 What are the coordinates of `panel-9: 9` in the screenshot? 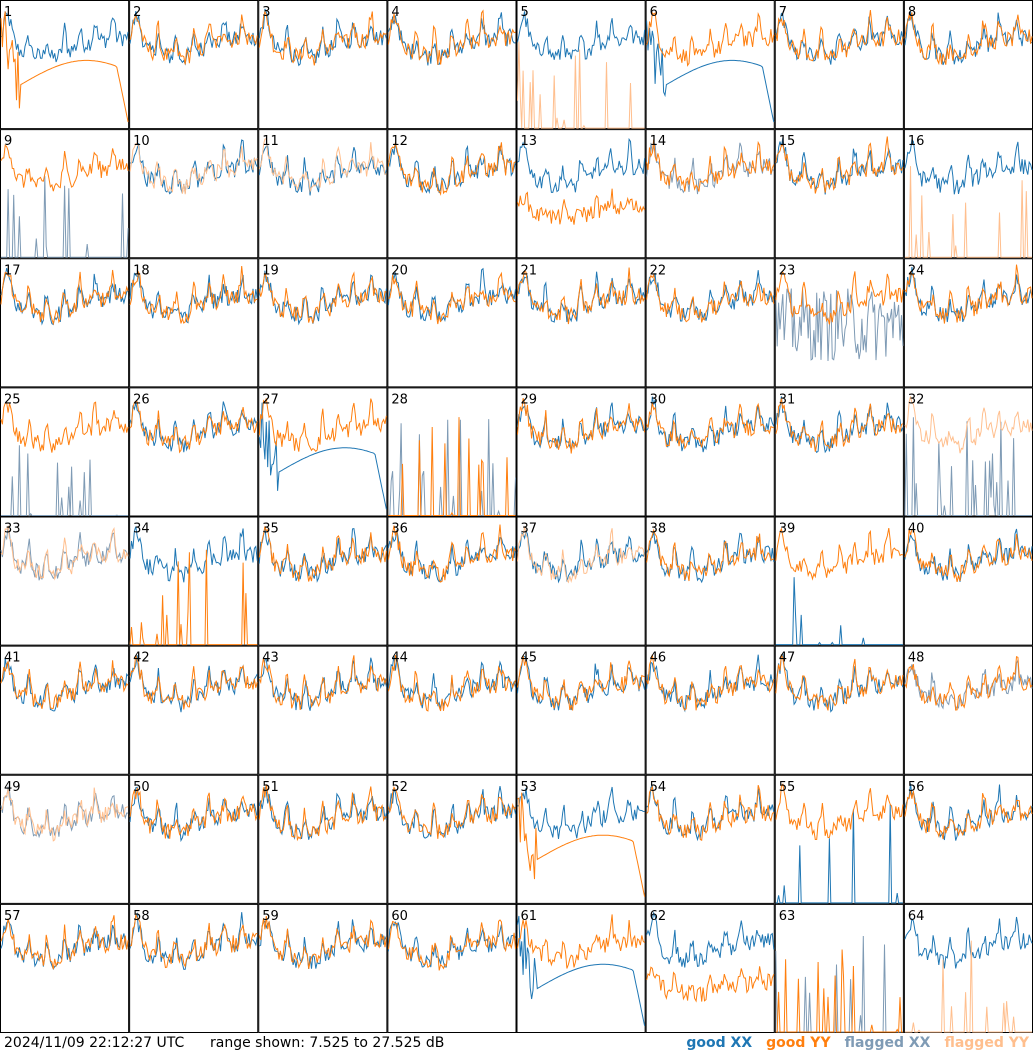 It's located at (65, 194).